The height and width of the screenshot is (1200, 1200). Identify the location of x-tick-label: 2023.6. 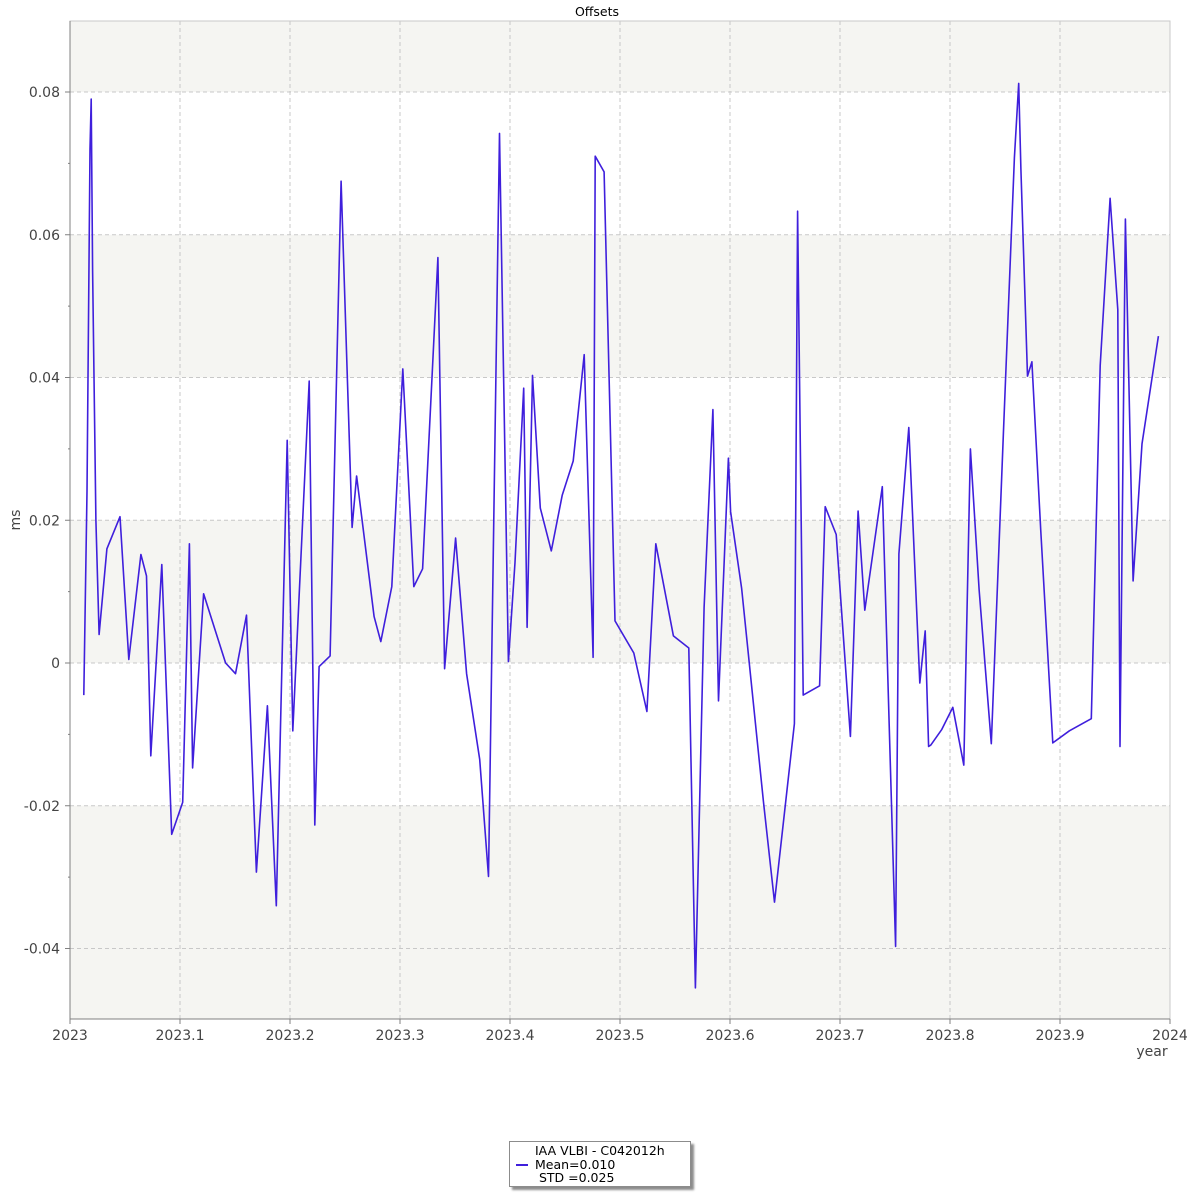
(730, 1036).